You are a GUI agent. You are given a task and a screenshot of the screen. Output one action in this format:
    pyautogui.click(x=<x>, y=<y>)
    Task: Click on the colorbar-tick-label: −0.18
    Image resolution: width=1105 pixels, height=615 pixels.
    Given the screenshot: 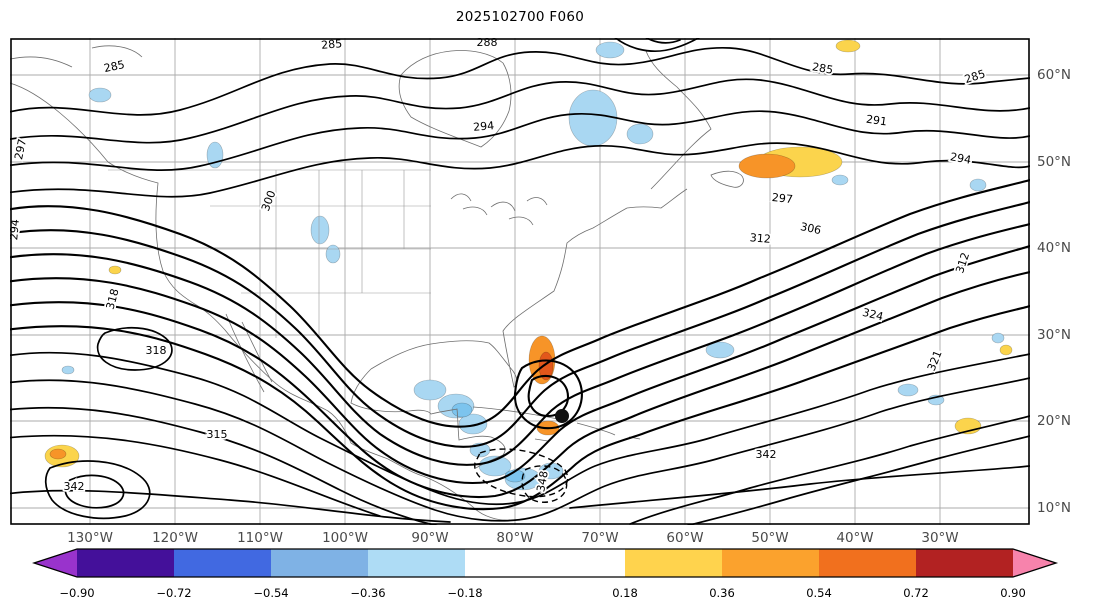 What is the action you would take?
    pyautogui.click(x=465, y=593)
    